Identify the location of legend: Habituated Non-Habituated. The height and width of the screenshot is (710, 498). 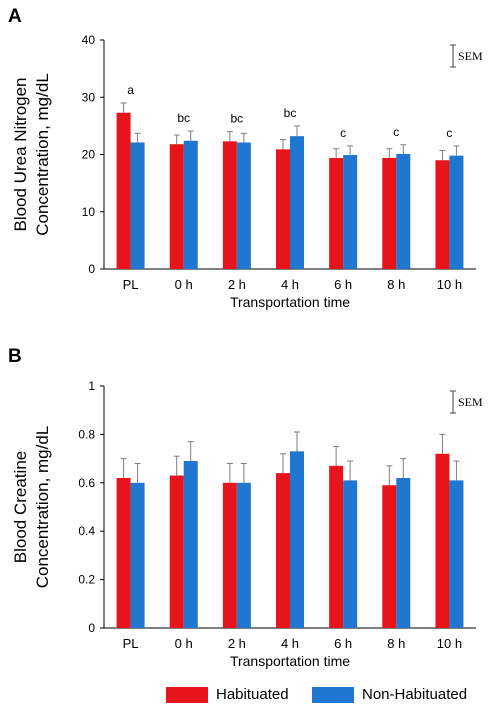
(249, 694).